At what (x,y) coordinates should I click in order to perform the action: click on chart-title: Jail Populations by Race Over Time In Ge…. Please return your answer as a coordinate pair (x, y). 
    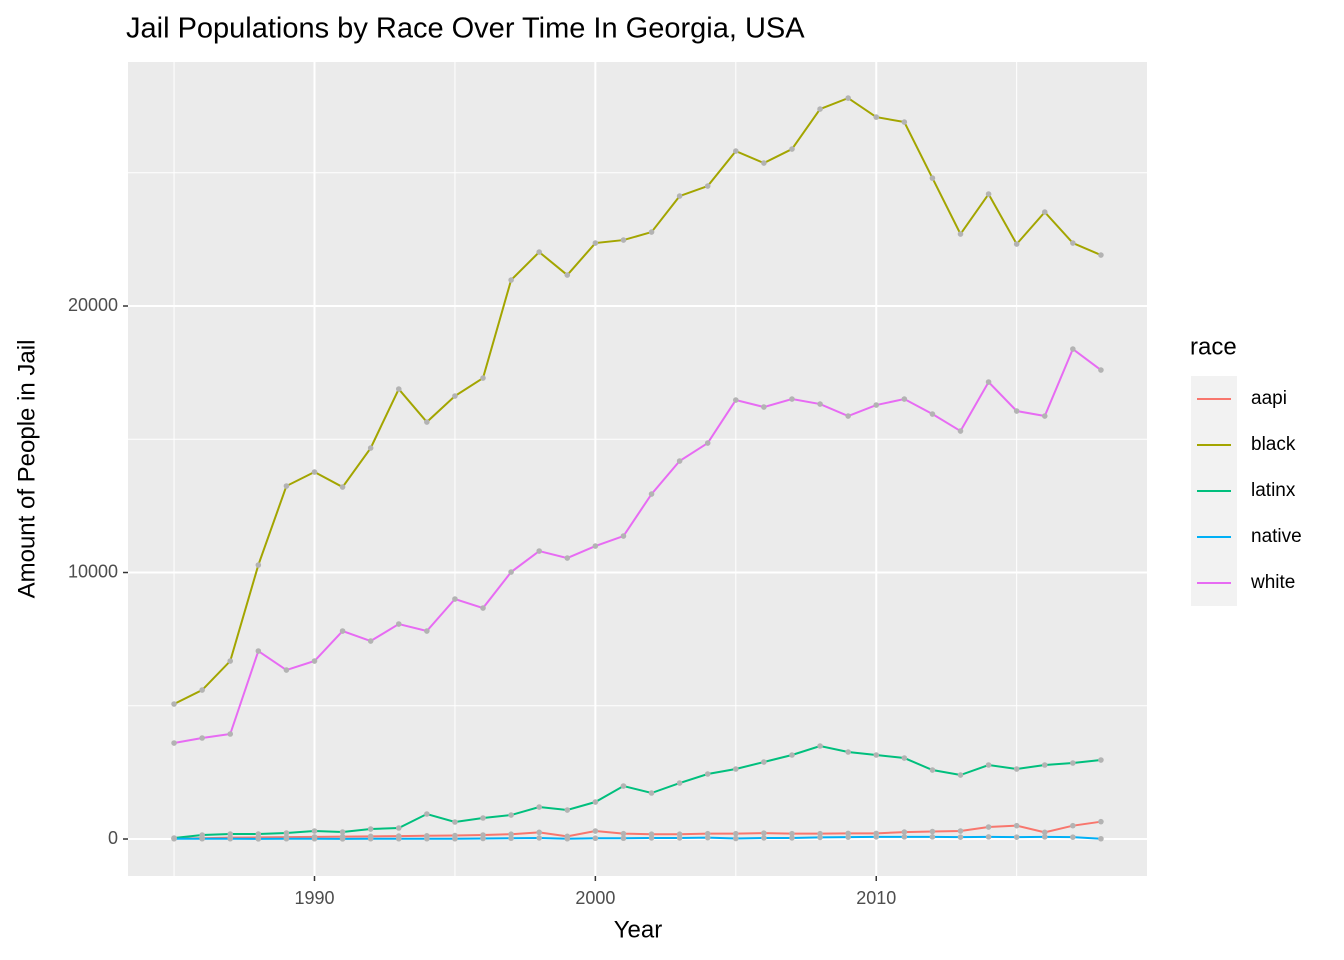
    Looking at the image, I should click on (465, 29).